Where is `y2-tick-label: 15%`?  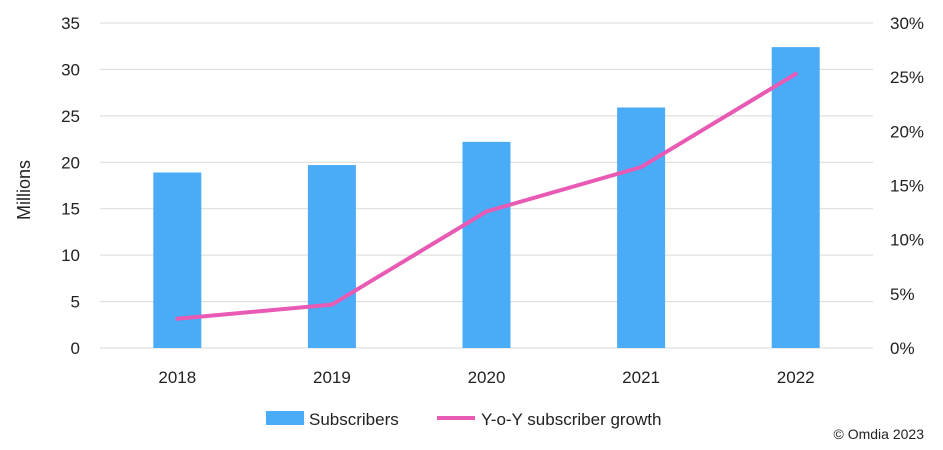
y2-tick-label: 15% is located at coordinates (907, 186).